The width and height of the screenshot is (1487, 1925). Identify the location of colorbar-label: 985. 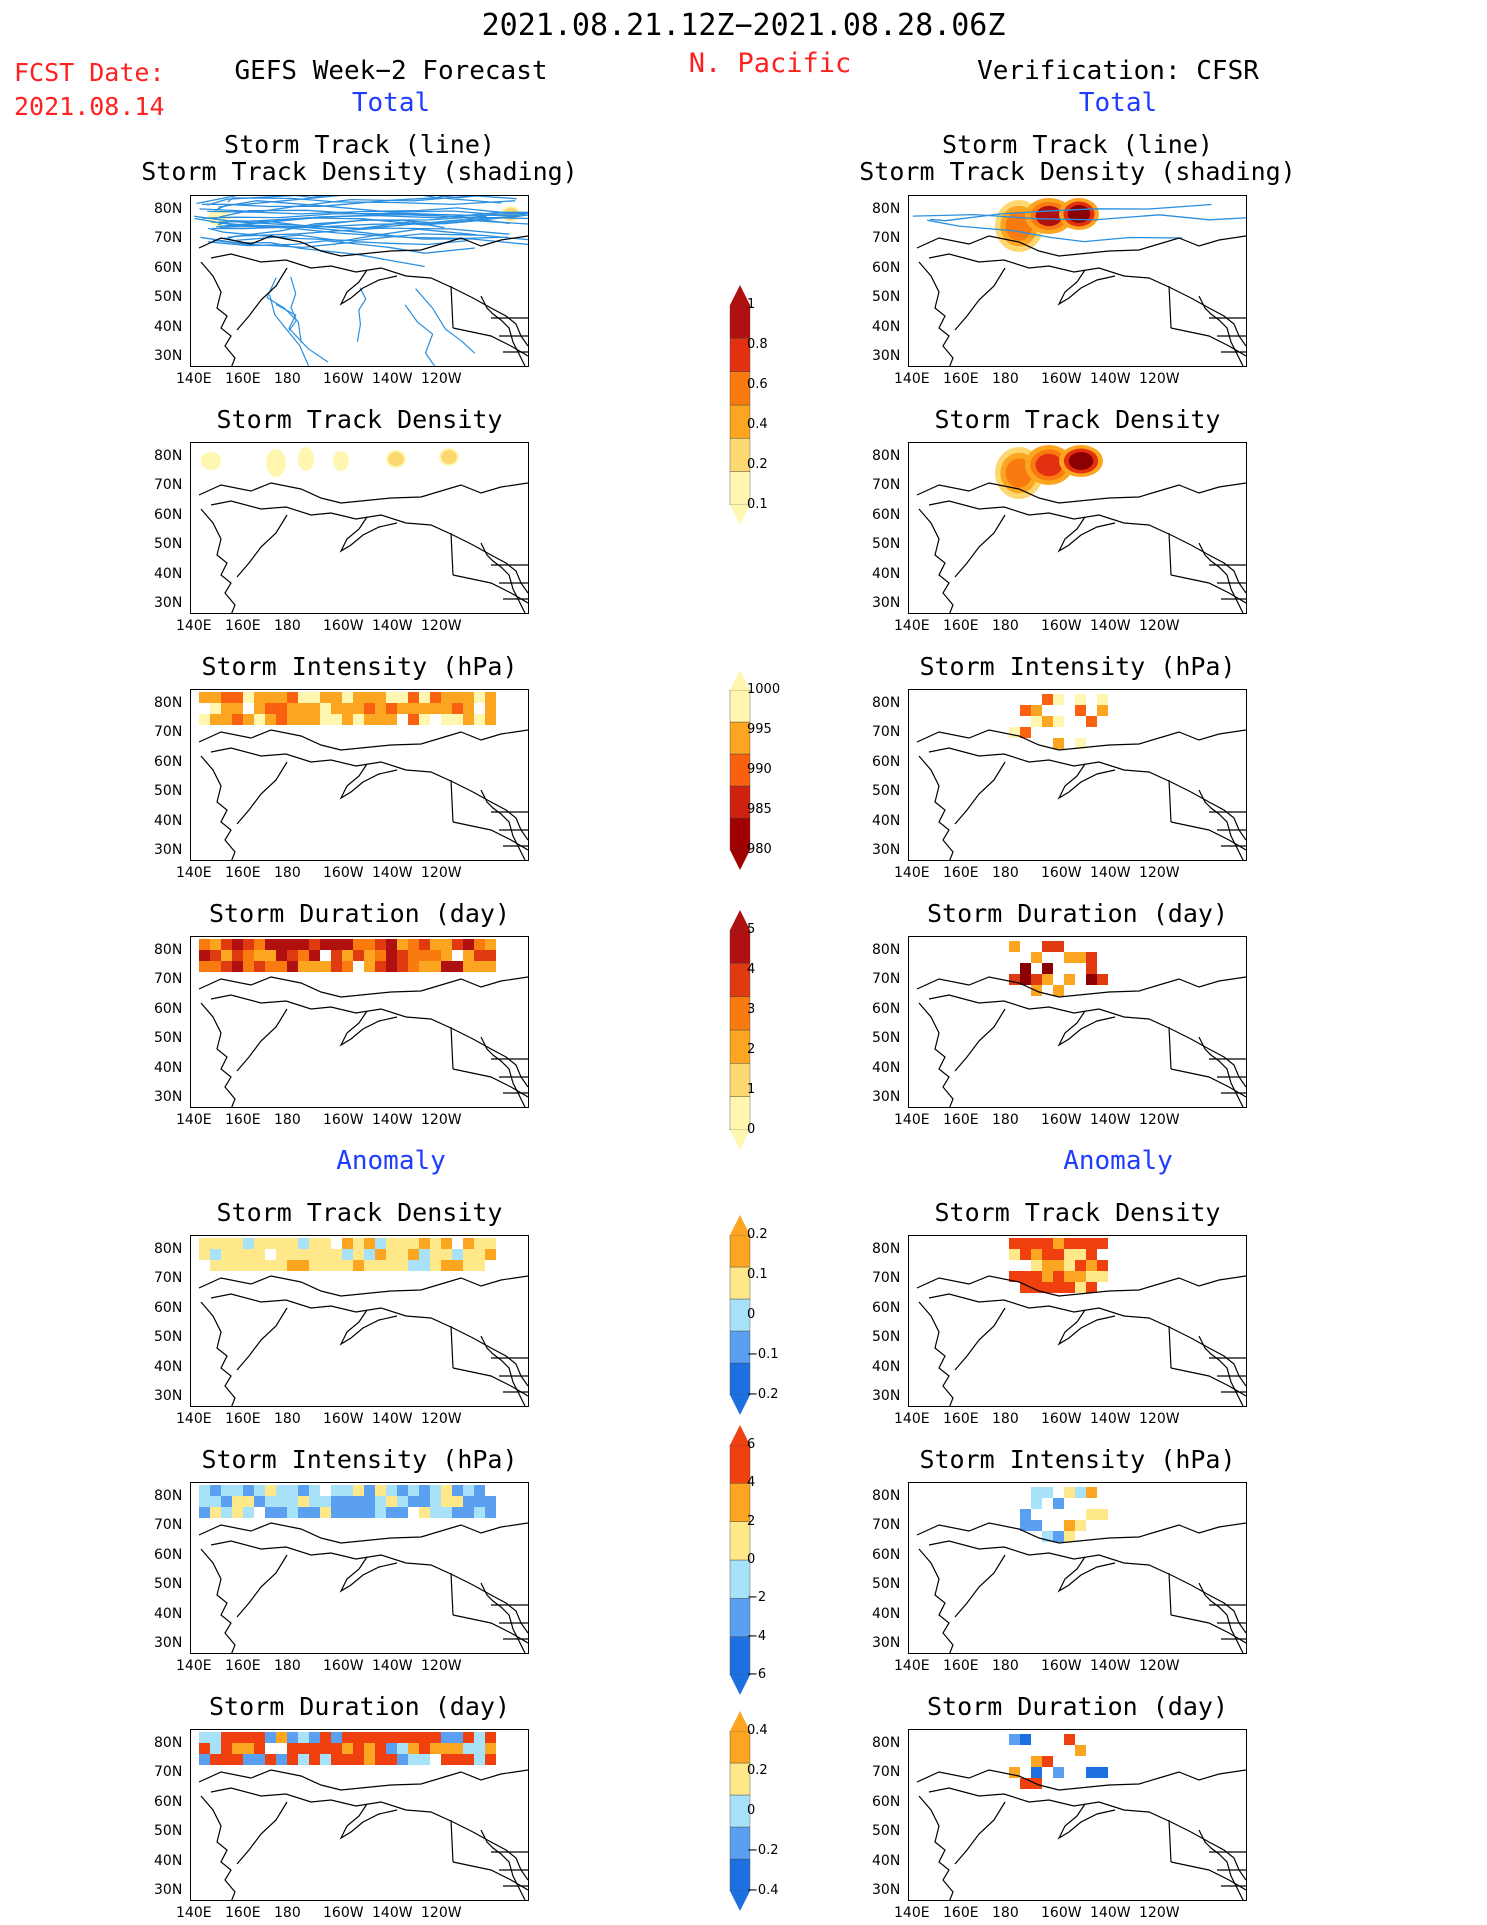
(759, 809).